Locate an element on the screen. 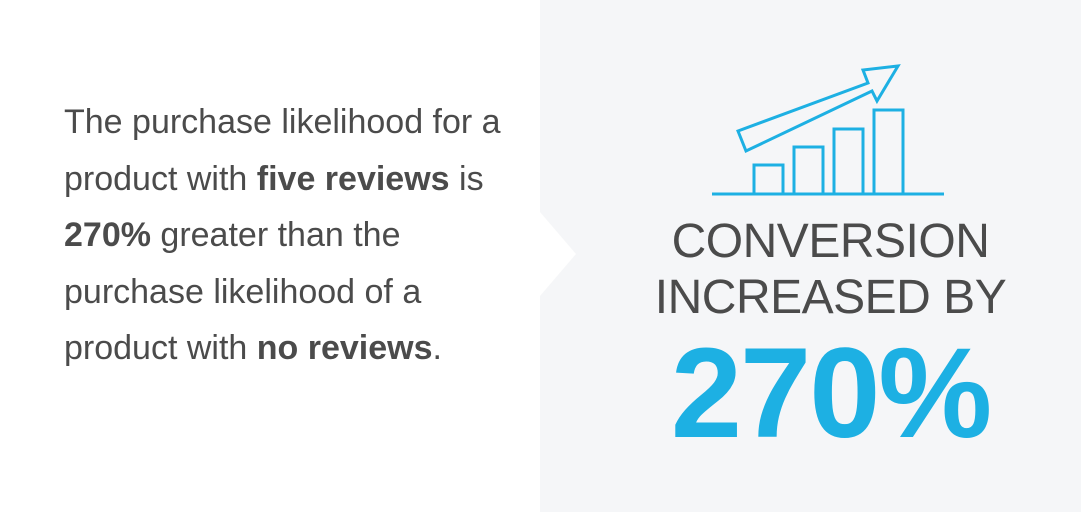 Image resolution: width=1081 pixels, height=512 pixels. statement-bold-five-reviews: five reviews is located at coordinates (353, 178).